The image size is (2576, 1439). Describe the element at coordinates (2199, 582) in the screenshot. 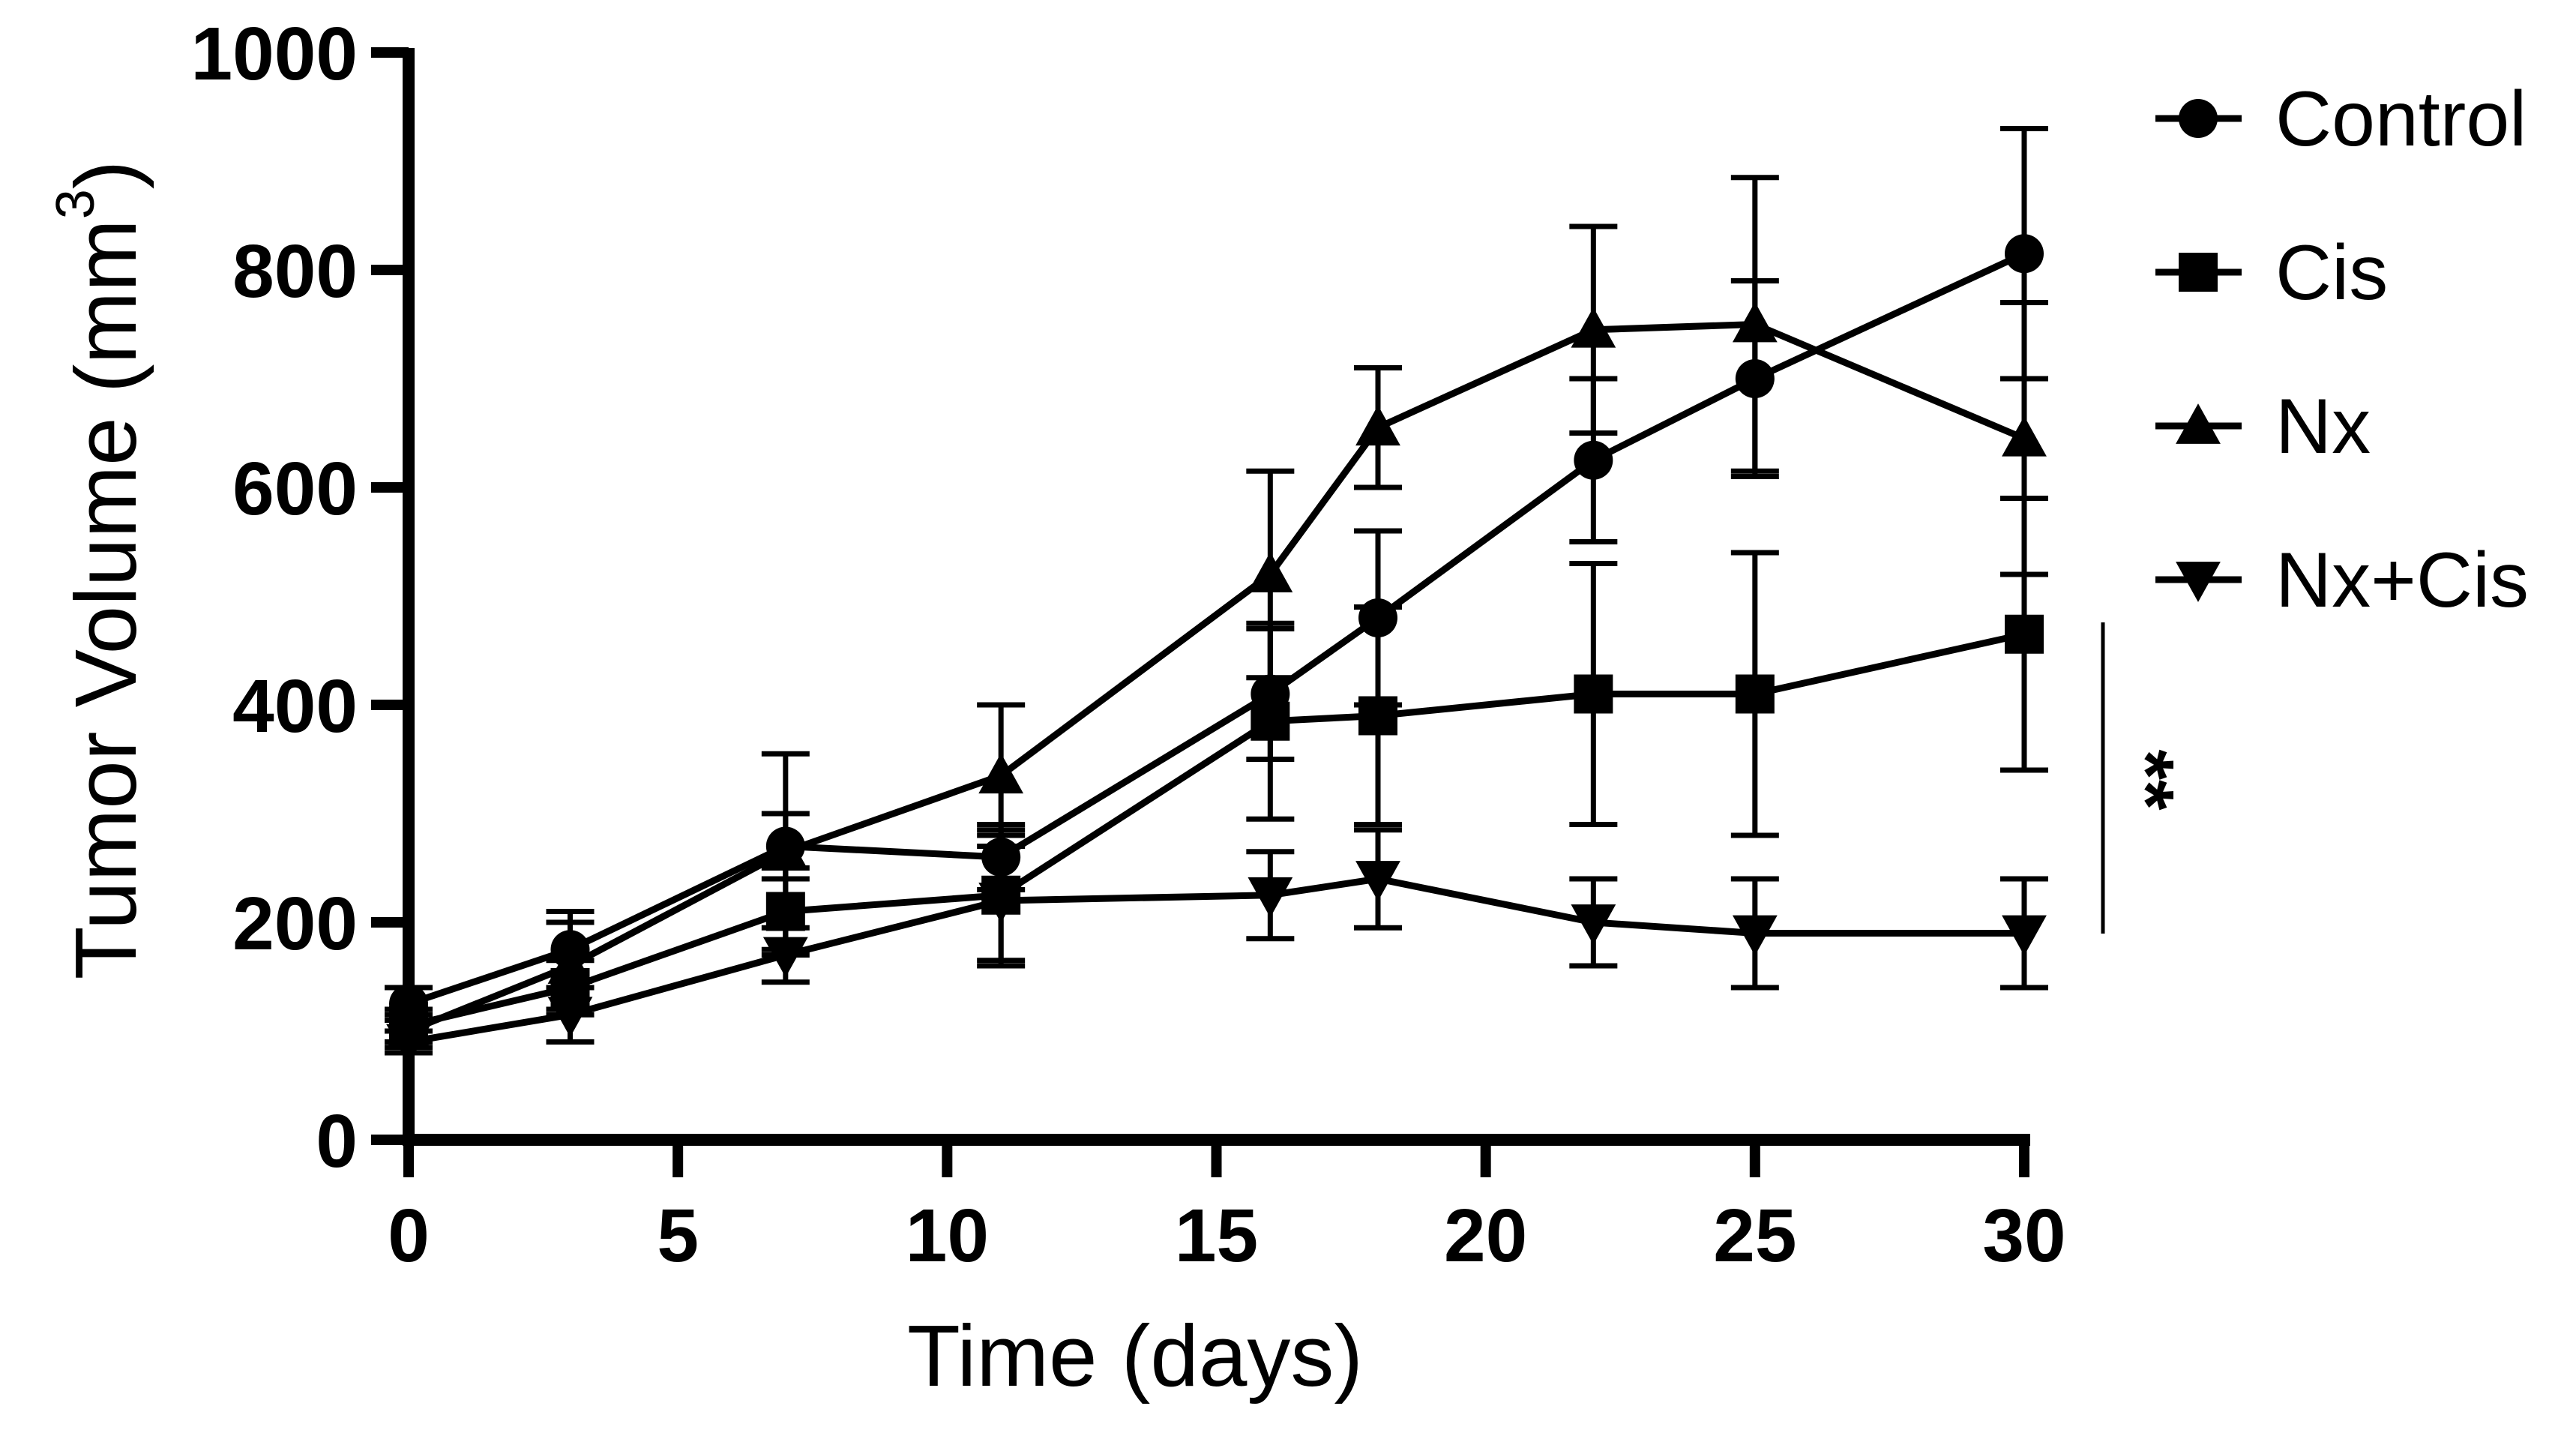

I see `legend-marker-nx-cis` at that location.